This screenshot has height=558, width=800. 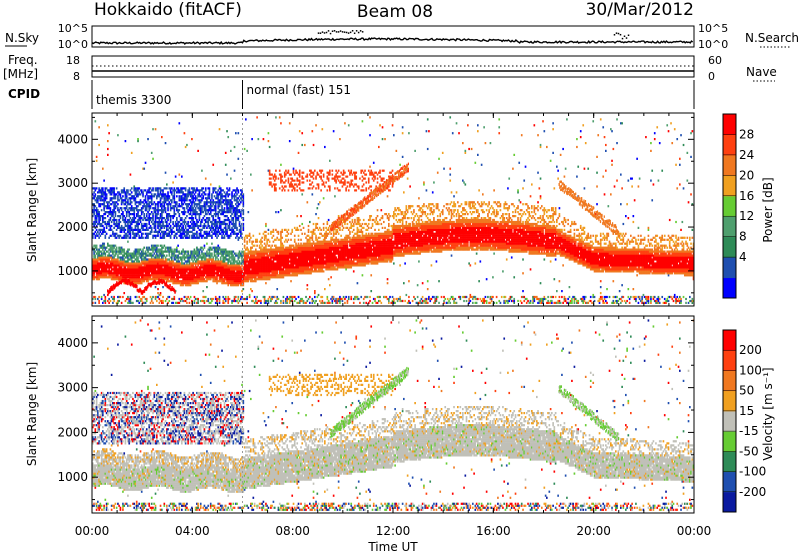 I want to click on nsky-tick-bottom: 10^0, so click(x=73, y=44).